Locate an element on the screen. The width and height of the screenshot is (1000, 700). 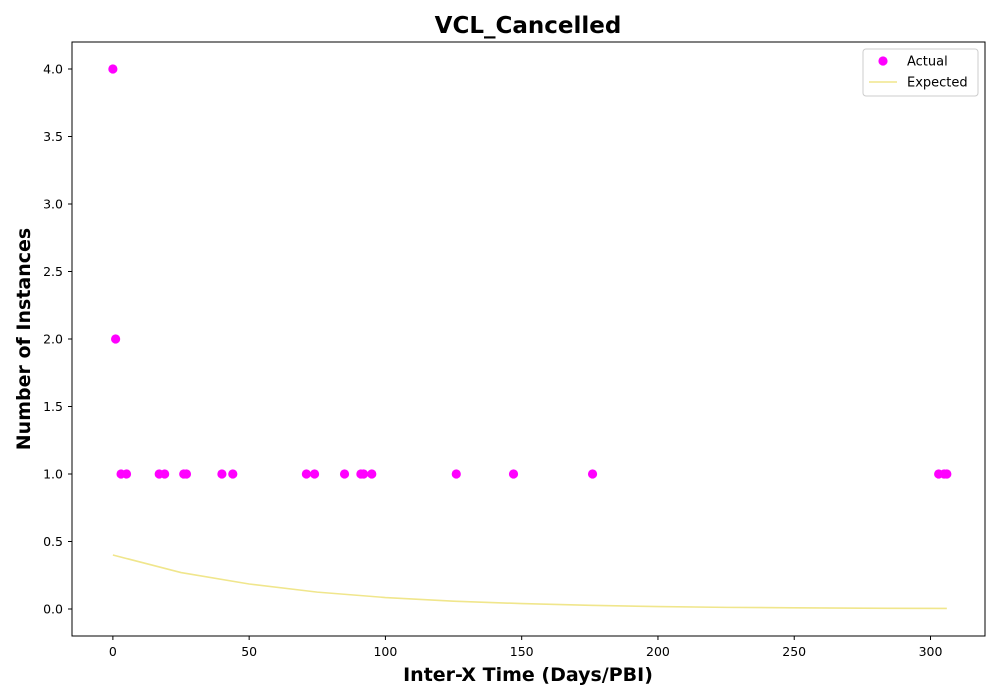
y-tick-label-6: 3.0 is located at coordinates (53, 204).